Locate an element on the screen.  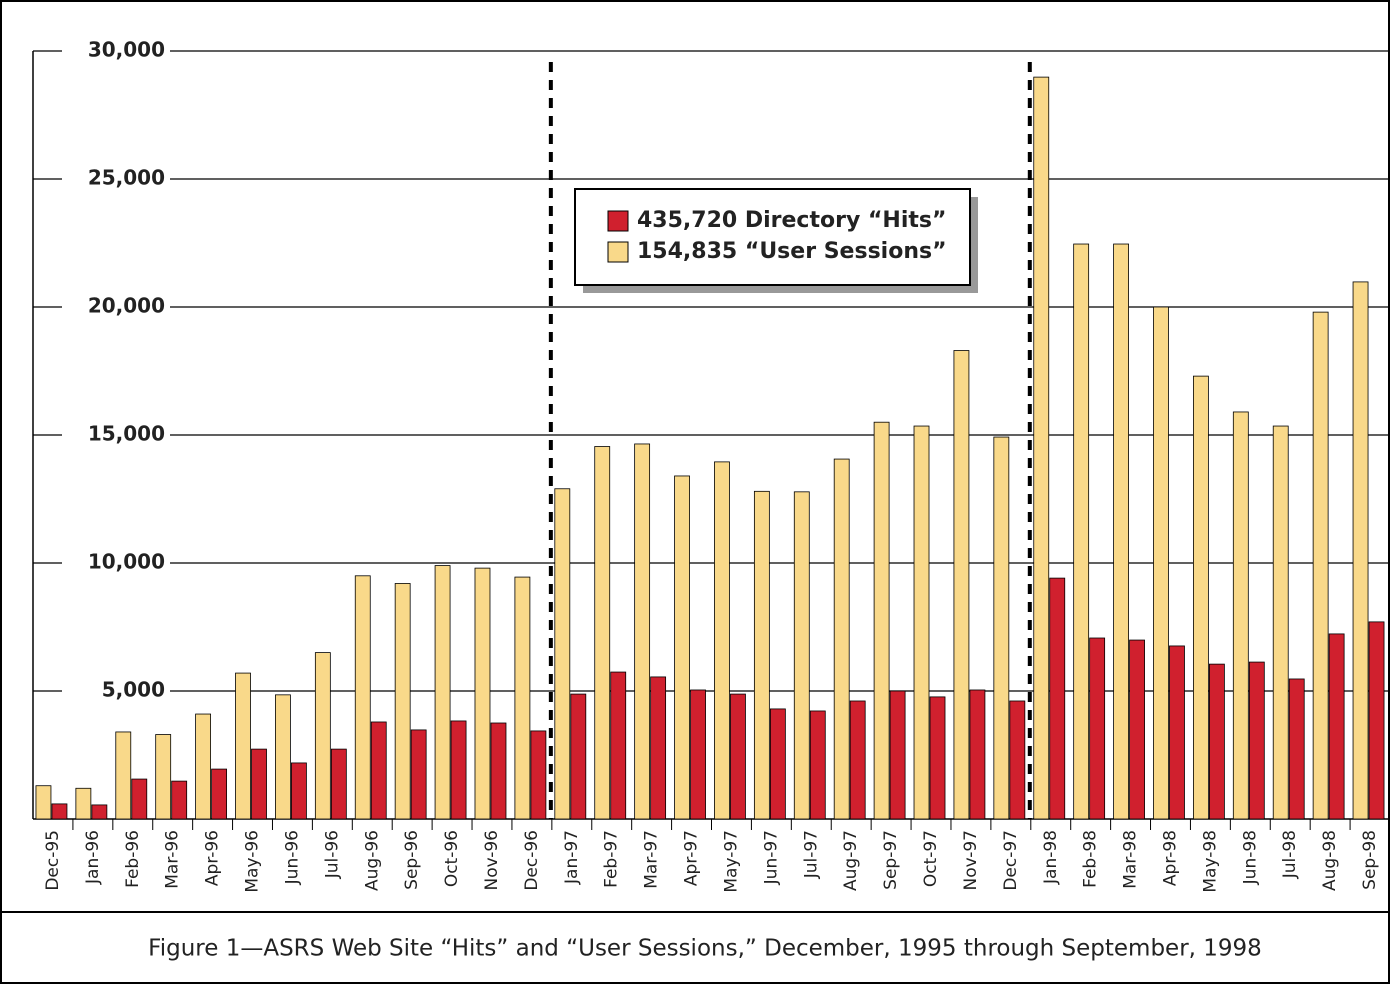
y-tick-label: 30,000 is located at coordinates (126, 50).